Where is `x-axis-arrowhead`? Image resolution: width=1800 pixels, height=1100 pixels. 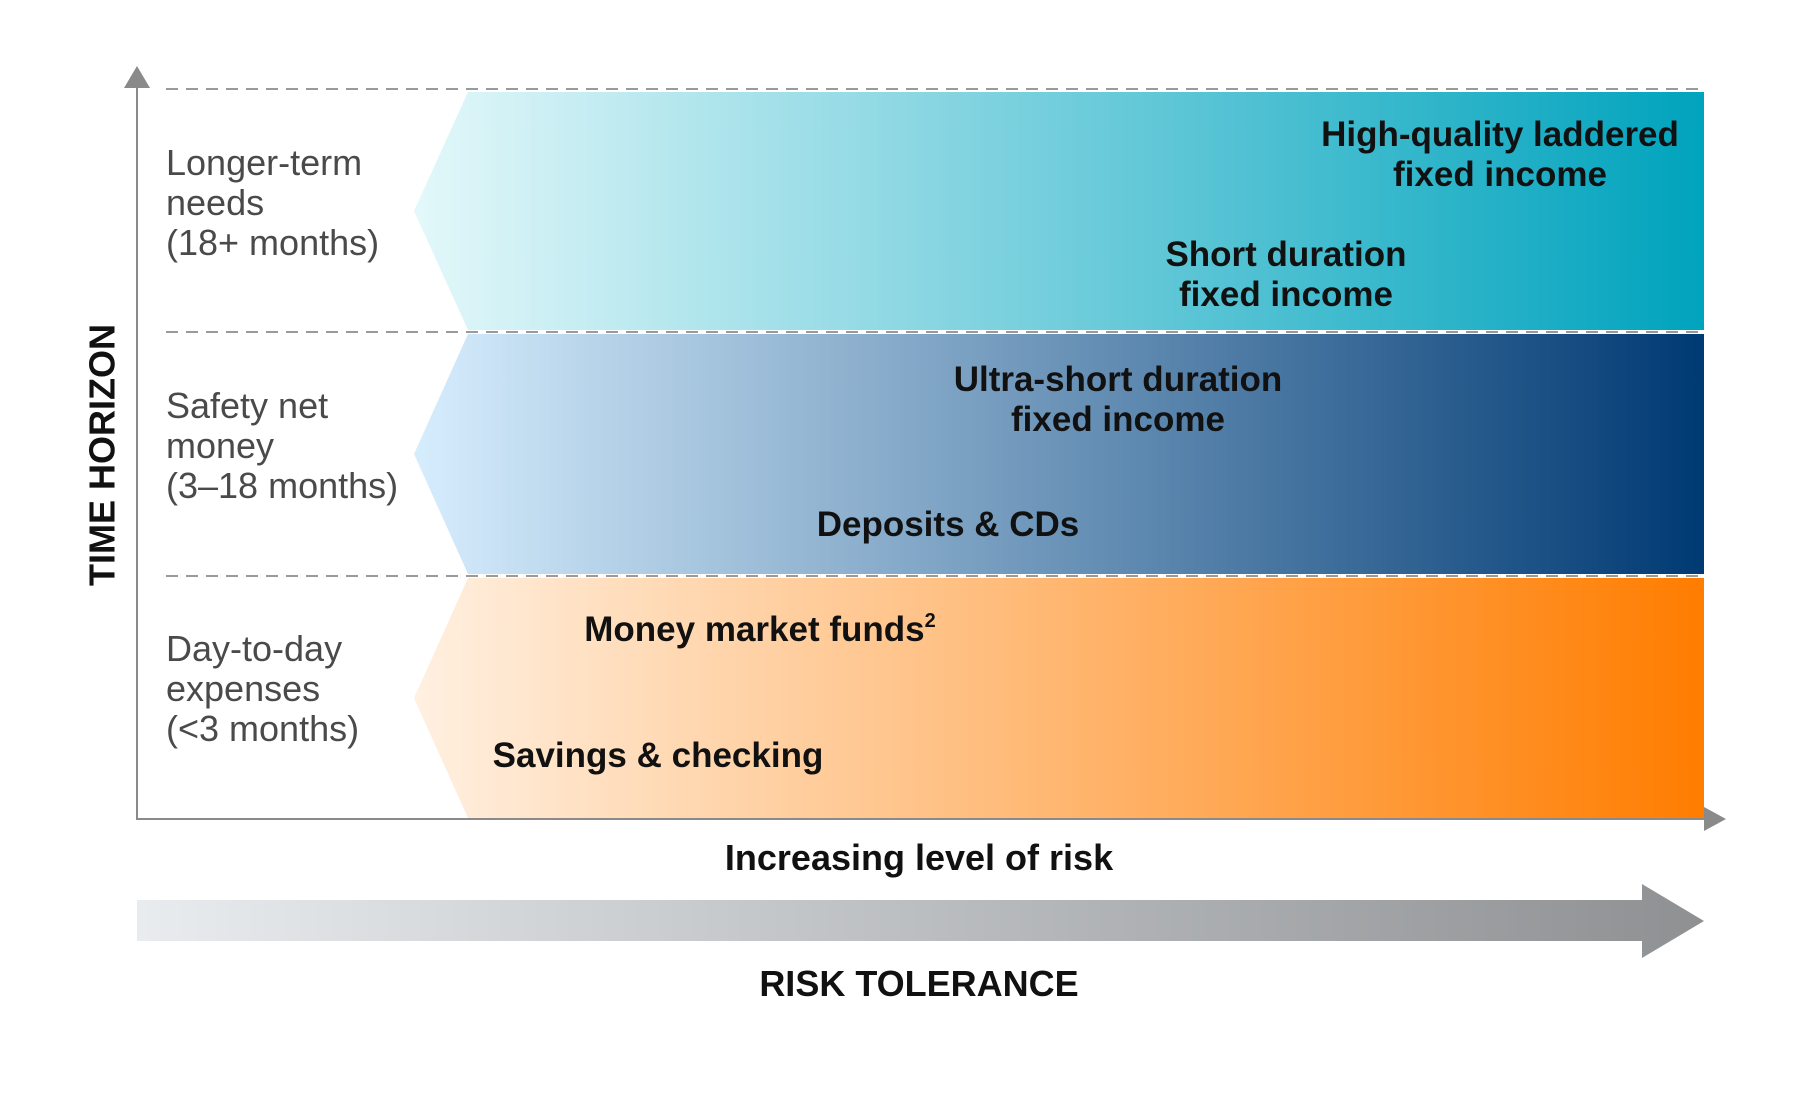 x-axis-arrowhead is located at coordinates (1715, 819).